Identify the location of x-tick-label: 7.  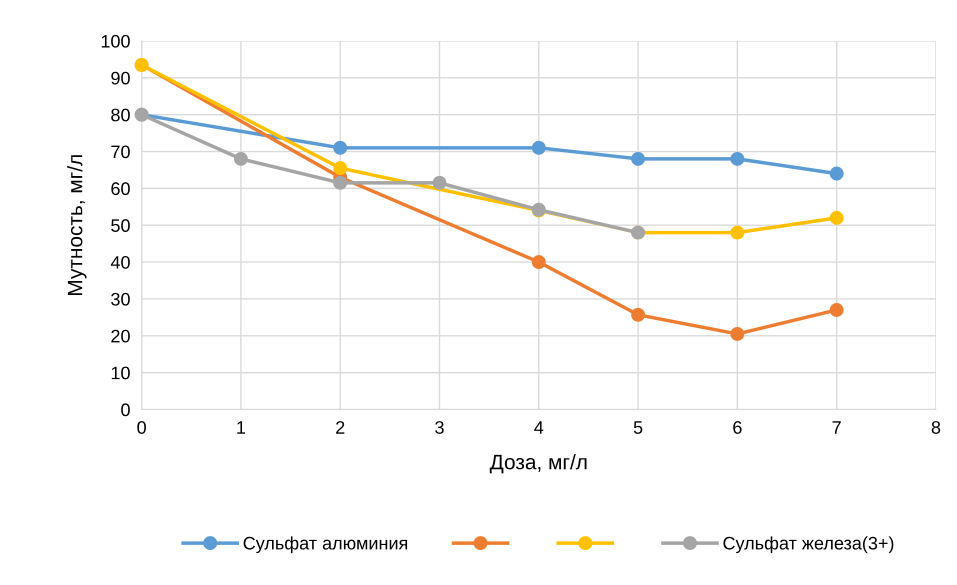
(836, 427).